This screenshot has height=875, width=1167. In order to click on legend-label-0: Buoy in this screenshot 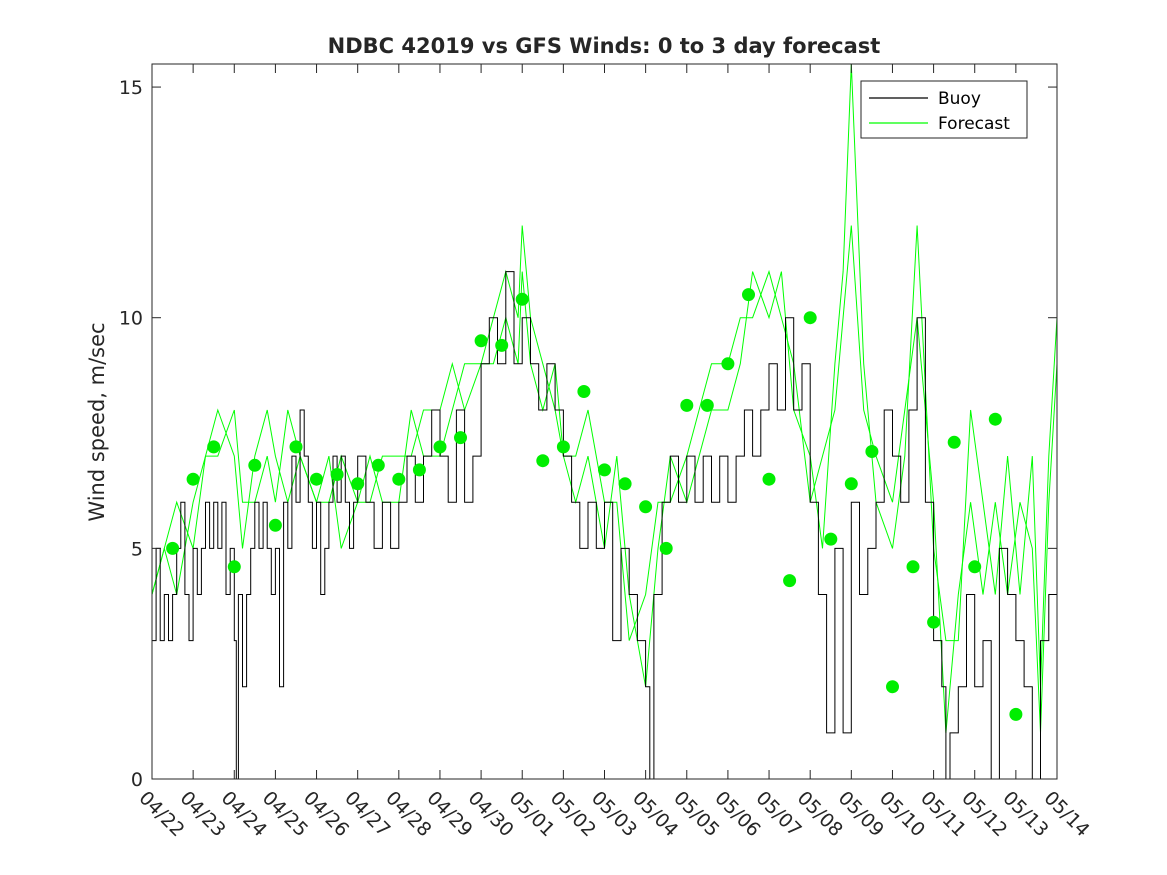, I will do `click(959, 99)`.